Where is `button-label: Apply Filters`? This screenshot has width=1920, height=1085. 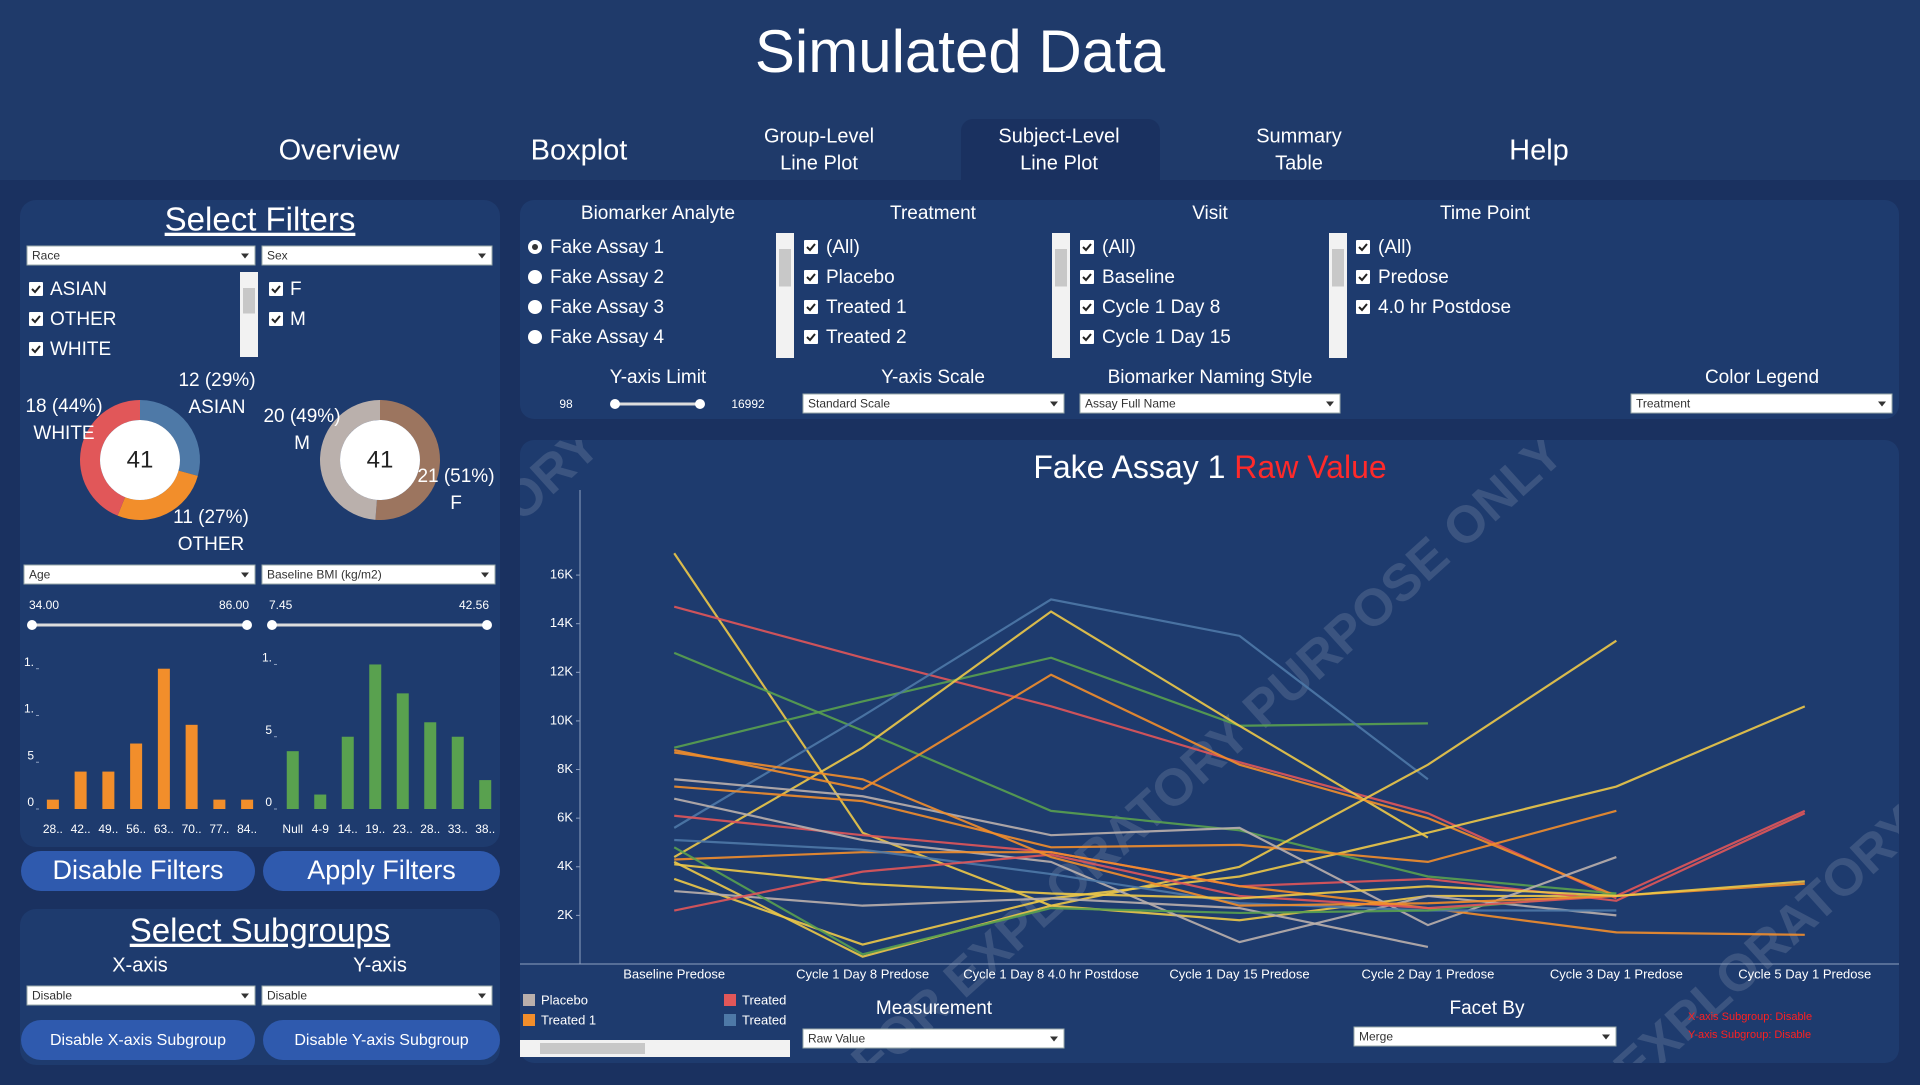 button-label: Apply Filters is located at coordinates (381, 870).